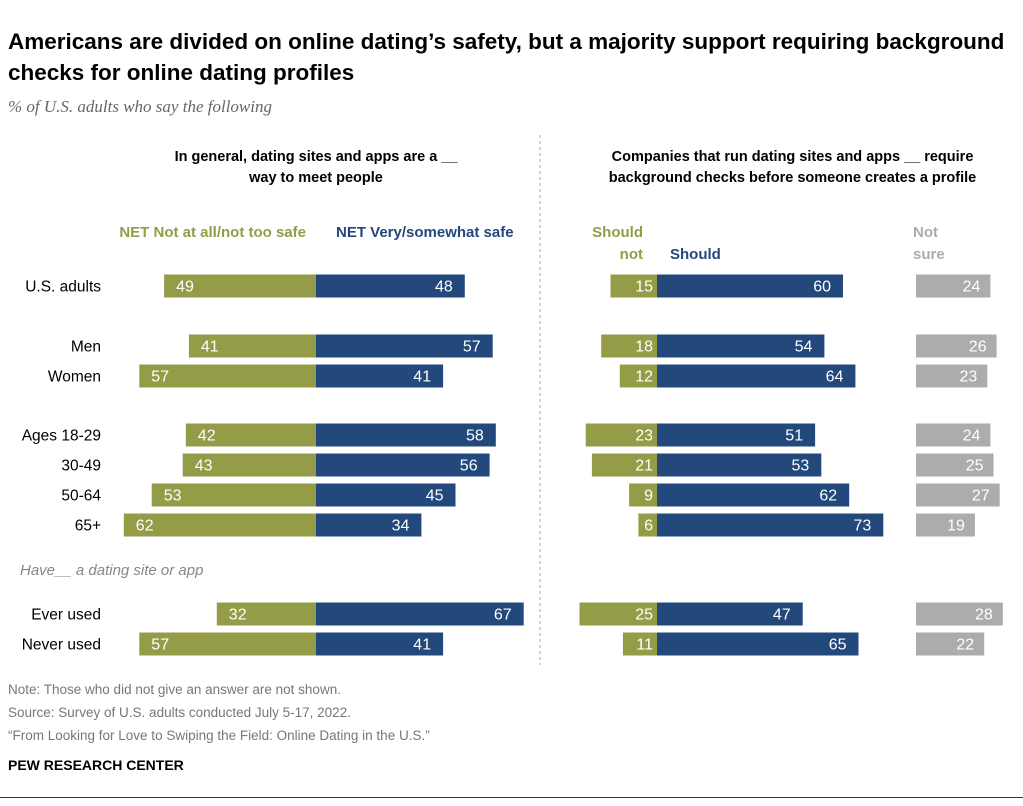  What do you see at coordinates (112, 570) in the screenshot?
I see `group-label: Have__ a dating site or app` at bounding box center [112, 570].